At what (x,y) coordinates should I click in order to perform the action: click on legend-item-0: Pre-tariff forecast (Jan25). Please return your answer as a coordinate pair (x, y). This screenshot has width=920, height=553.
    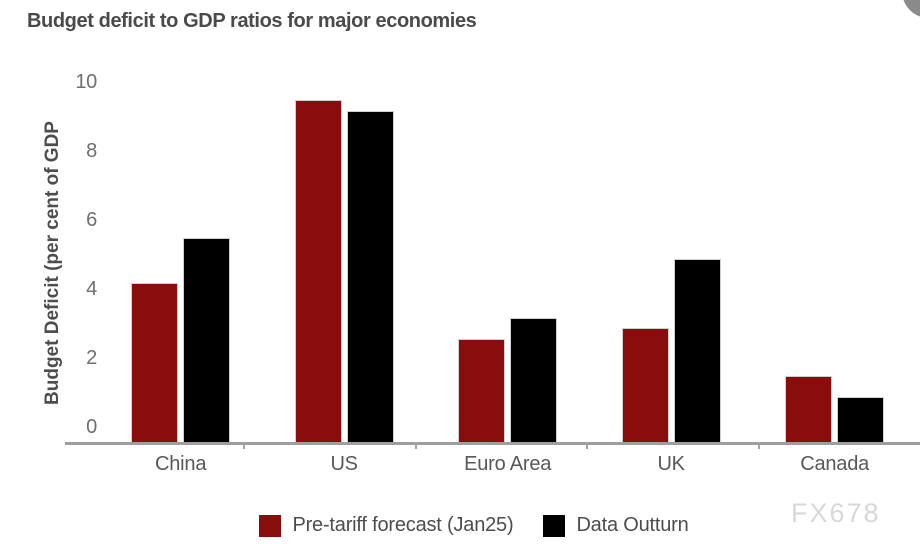
    Looking at the image, I should click on (386, 525).